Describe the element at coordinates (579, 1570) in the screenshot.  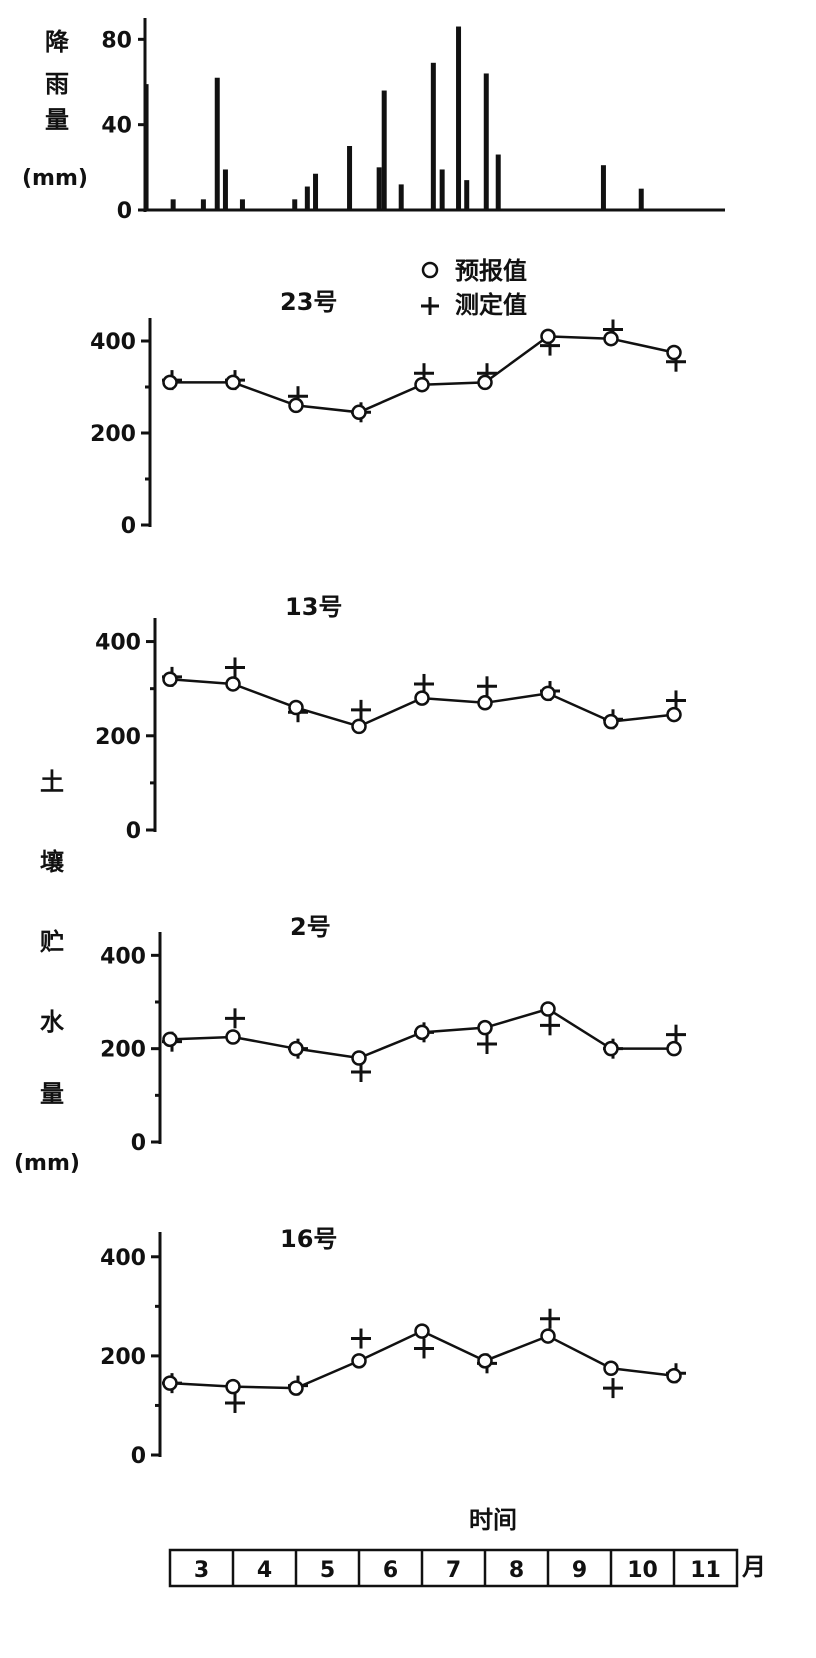
I see `month-label: 9` at that location.